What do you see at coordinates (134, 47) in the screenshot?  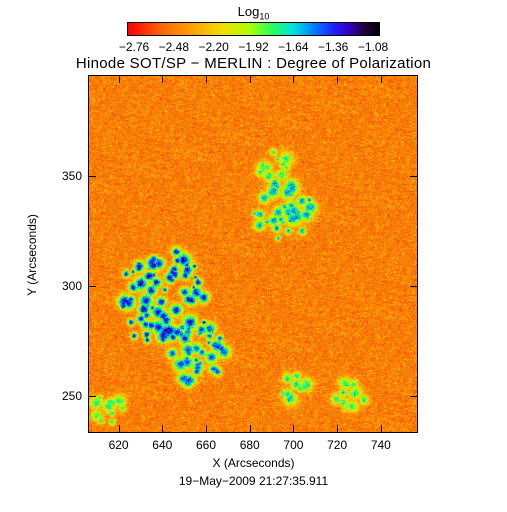 I see `colorbar-tick: −2.76` at bounding box center [134, 47].